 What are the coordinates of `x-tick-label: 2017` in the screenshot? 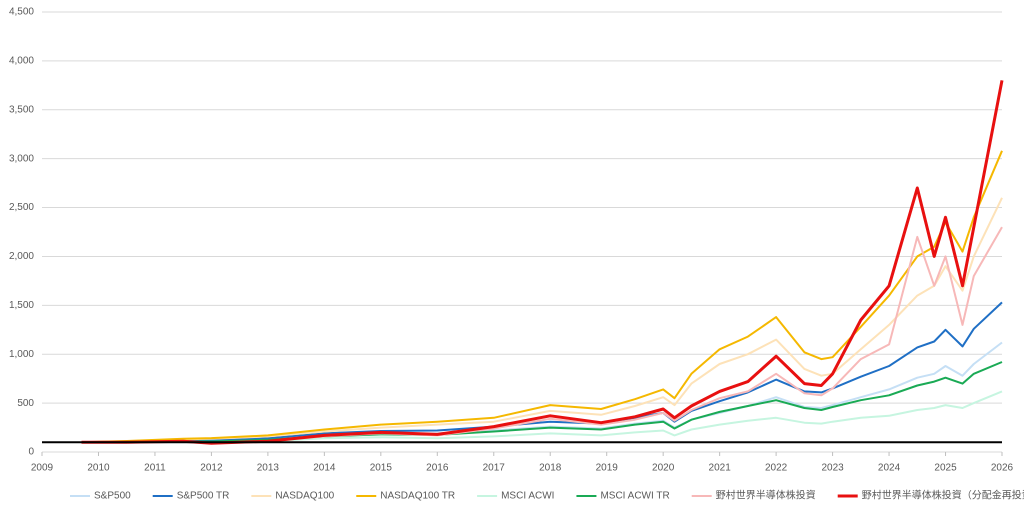 It's located at (494, 468).